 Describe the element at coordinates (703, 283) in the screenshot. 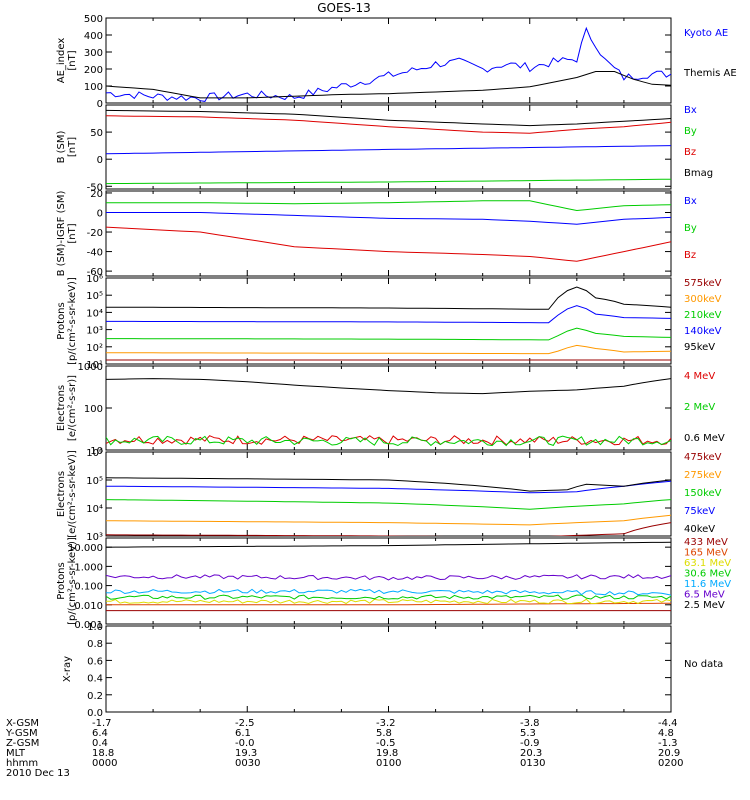

I see `legend-575kev: 575keV` at that location.